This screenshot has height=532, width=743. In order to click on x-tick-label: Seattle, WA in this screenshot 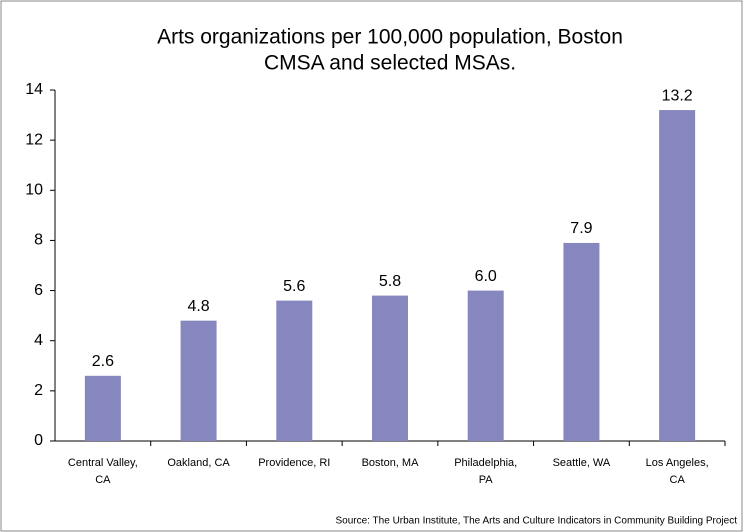, I will do `click(581, 463)`.